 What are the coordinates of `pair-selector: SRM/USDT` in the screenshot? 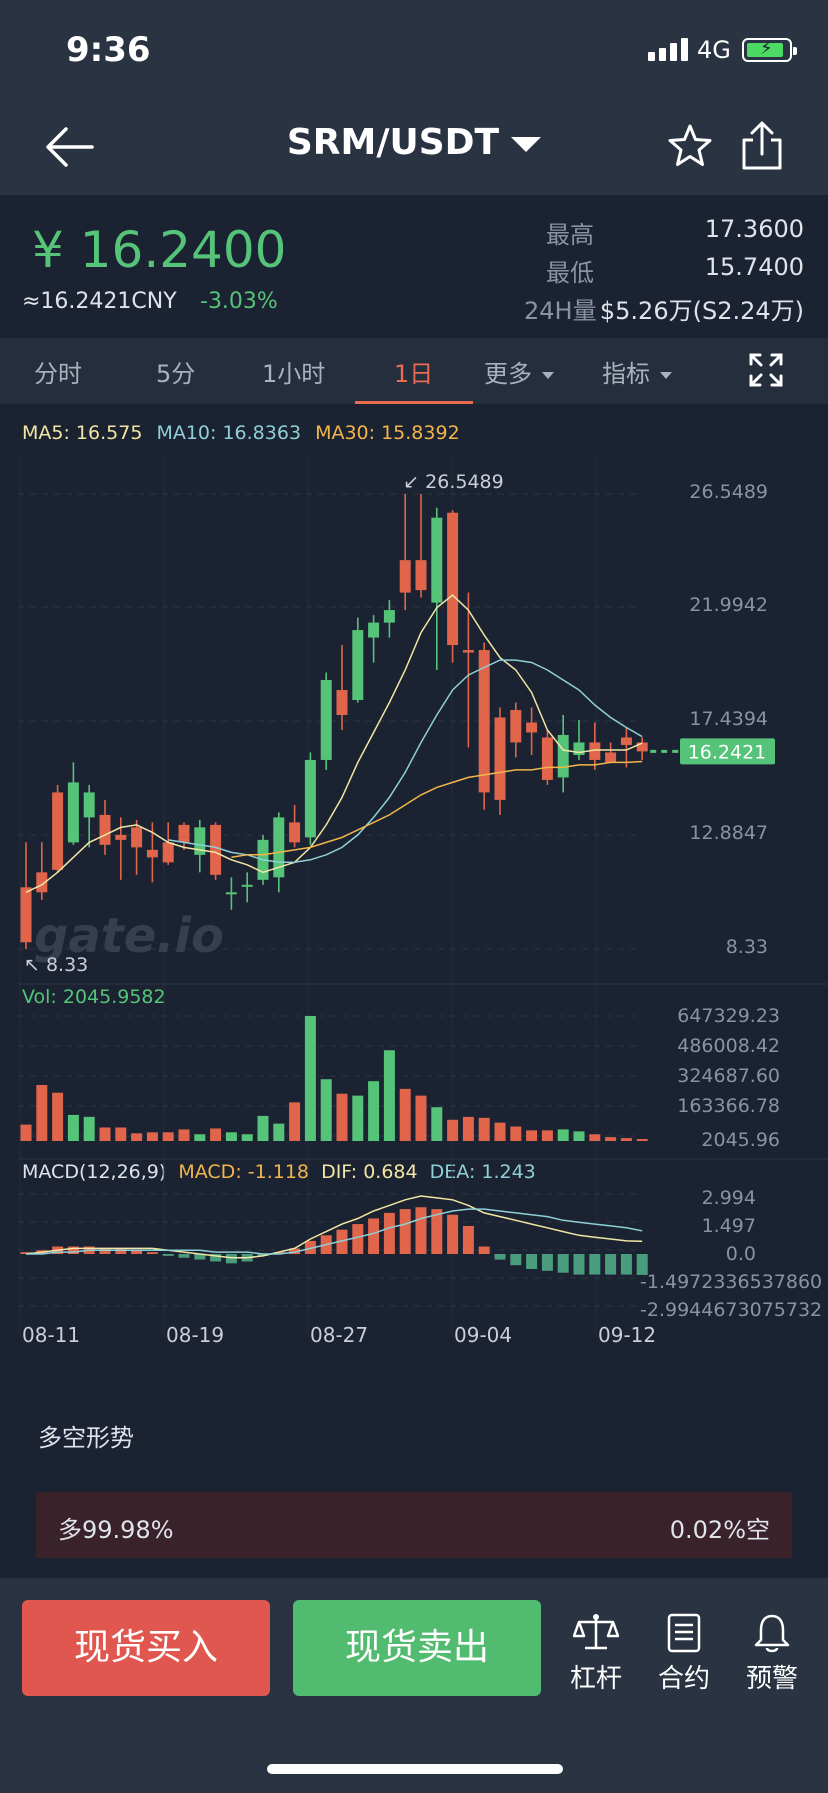 It's located at (414, 142).